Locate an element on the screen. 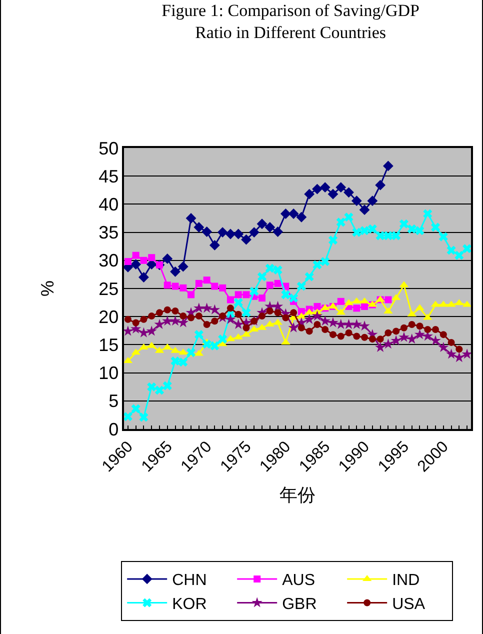  legend-label: CHN is located at coordinates (189, 581).